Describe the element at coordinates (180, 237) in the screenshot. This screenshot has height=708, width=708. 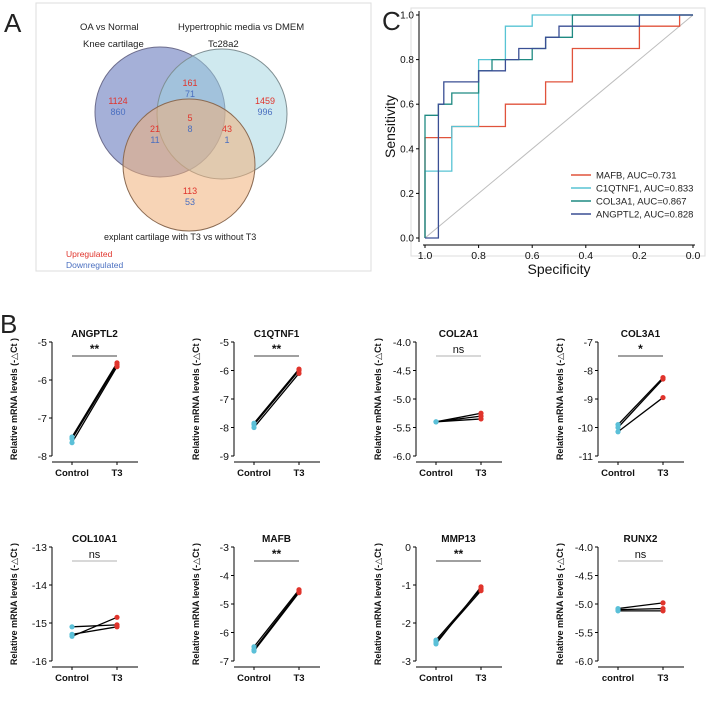
I see `venn-label-explant: explant cartilage with T3 vs without T3` at that location.